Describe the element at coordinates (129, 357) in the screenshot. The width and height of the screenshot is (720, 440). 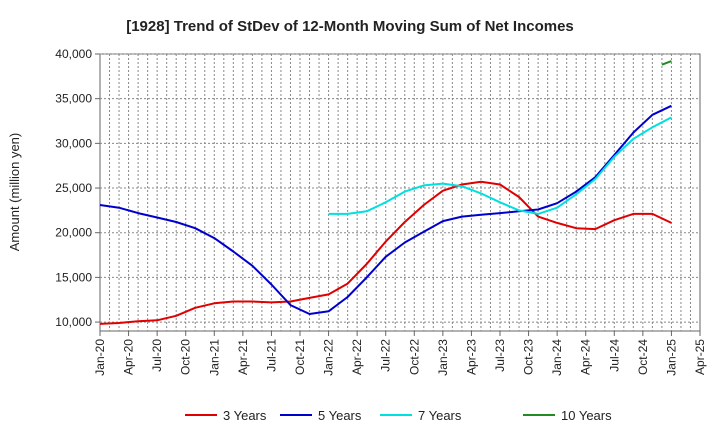
I see `x-tick-label: Apr-20` at that location.